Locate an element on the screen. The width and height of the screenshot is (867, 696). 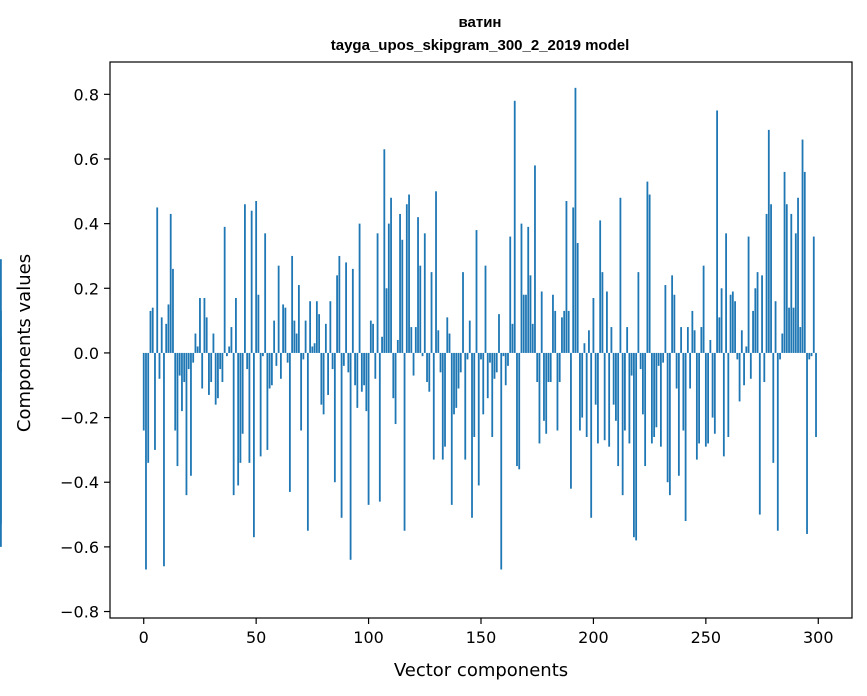
y-tick-label: 0.2 is located at coordinates (86, 288).